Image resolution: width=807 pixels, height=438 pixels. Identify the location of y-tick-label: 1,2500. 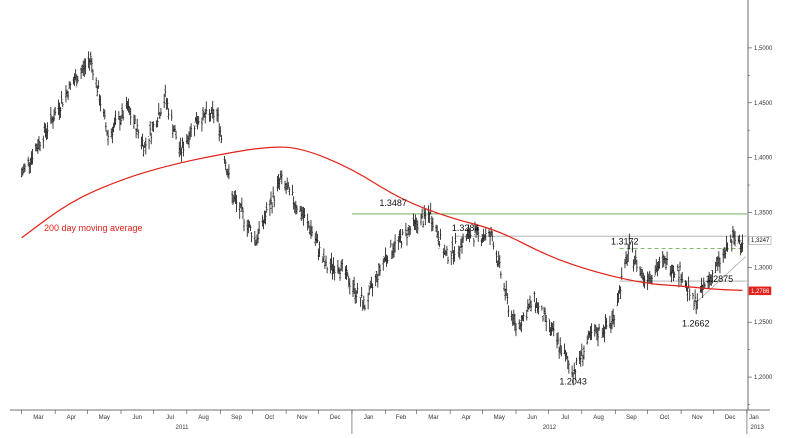
(763, 323).